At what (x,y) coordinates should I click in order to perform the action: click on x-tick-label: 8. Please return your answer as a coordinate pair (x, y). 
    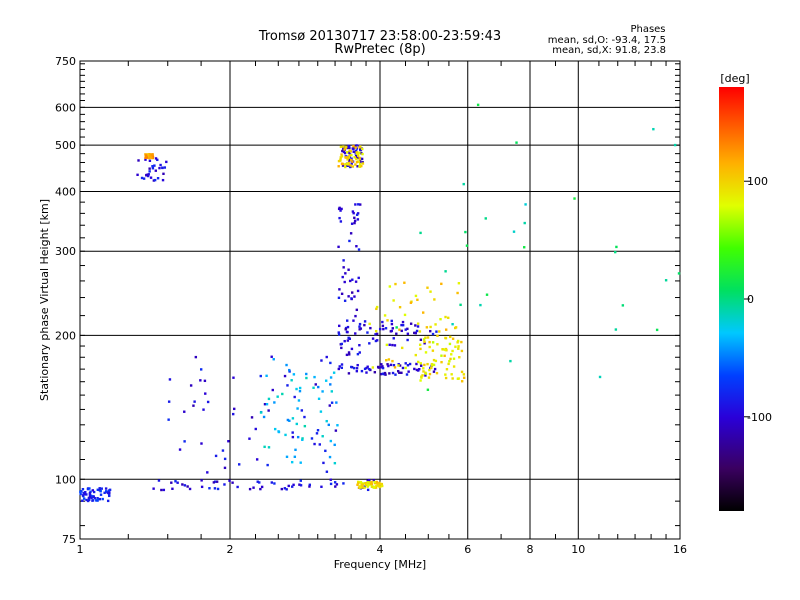
    Looking at the image, I should click on (530, 549).